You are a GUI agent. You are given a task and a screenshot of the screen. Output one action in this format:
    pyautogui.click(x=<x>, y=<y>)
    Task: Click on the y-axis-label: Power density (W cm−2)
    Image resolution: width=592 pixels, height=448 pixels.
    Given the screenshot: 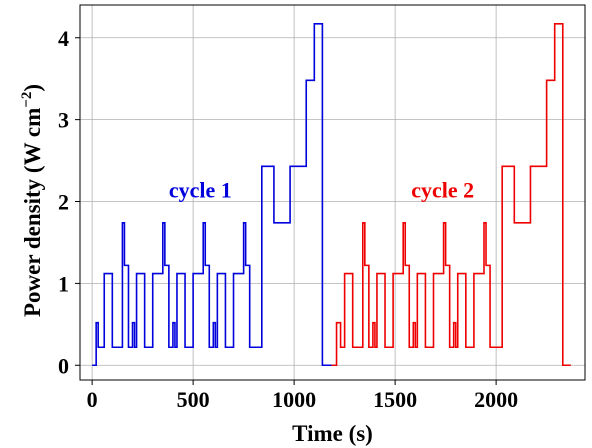 What is the action you would take?
    pyautogui.click(x=32, y=200)
    